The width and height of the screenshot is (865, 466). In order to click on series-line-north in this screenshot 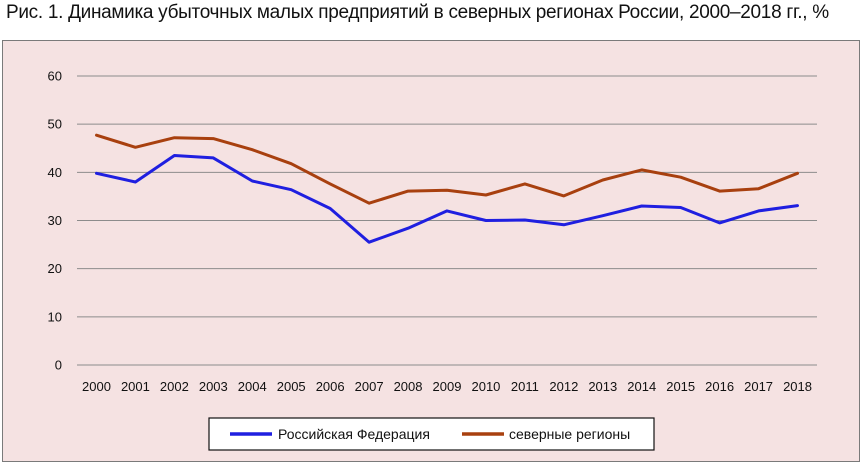, I will do `click(447, 169)`.